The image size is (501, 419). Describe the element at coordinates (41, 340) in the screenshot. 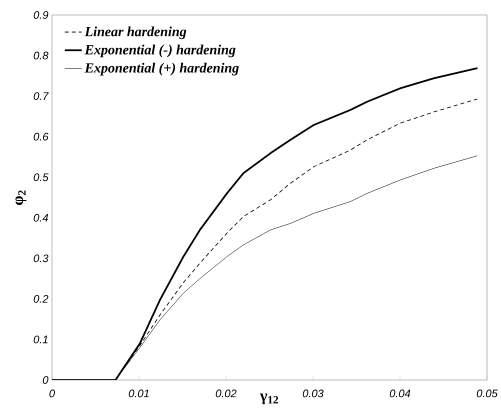

I see `y-tick-label: 0.1` at that location.